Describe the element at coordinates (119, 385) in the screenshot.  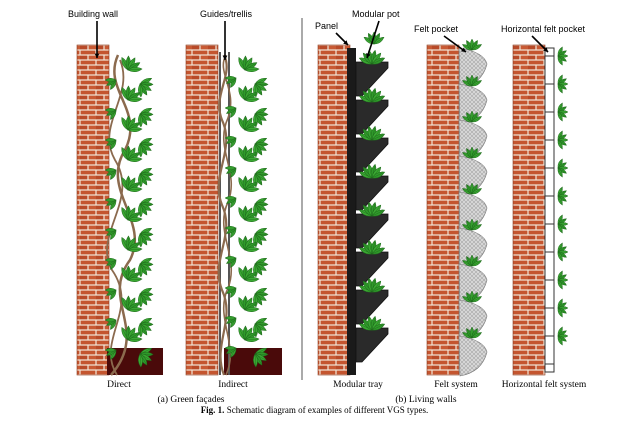
I see `caption-direct: Direct` at that location.